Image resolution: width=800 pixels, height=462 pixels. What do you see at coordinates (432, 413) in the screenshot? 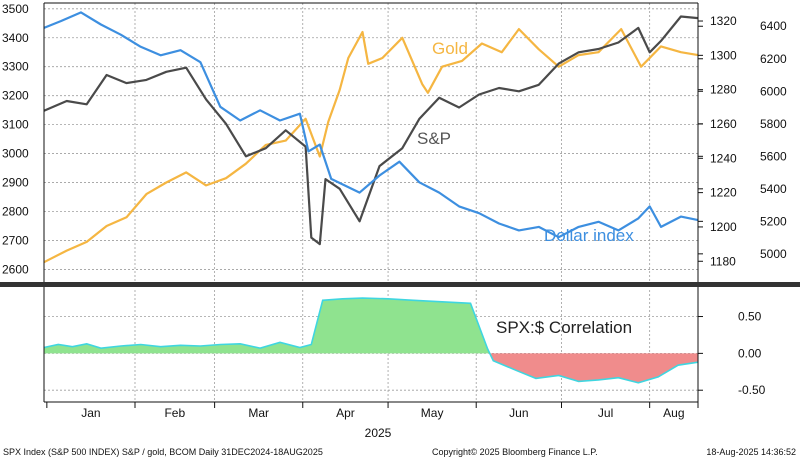
I see `month-label: May` at bounding box center [432, 413].